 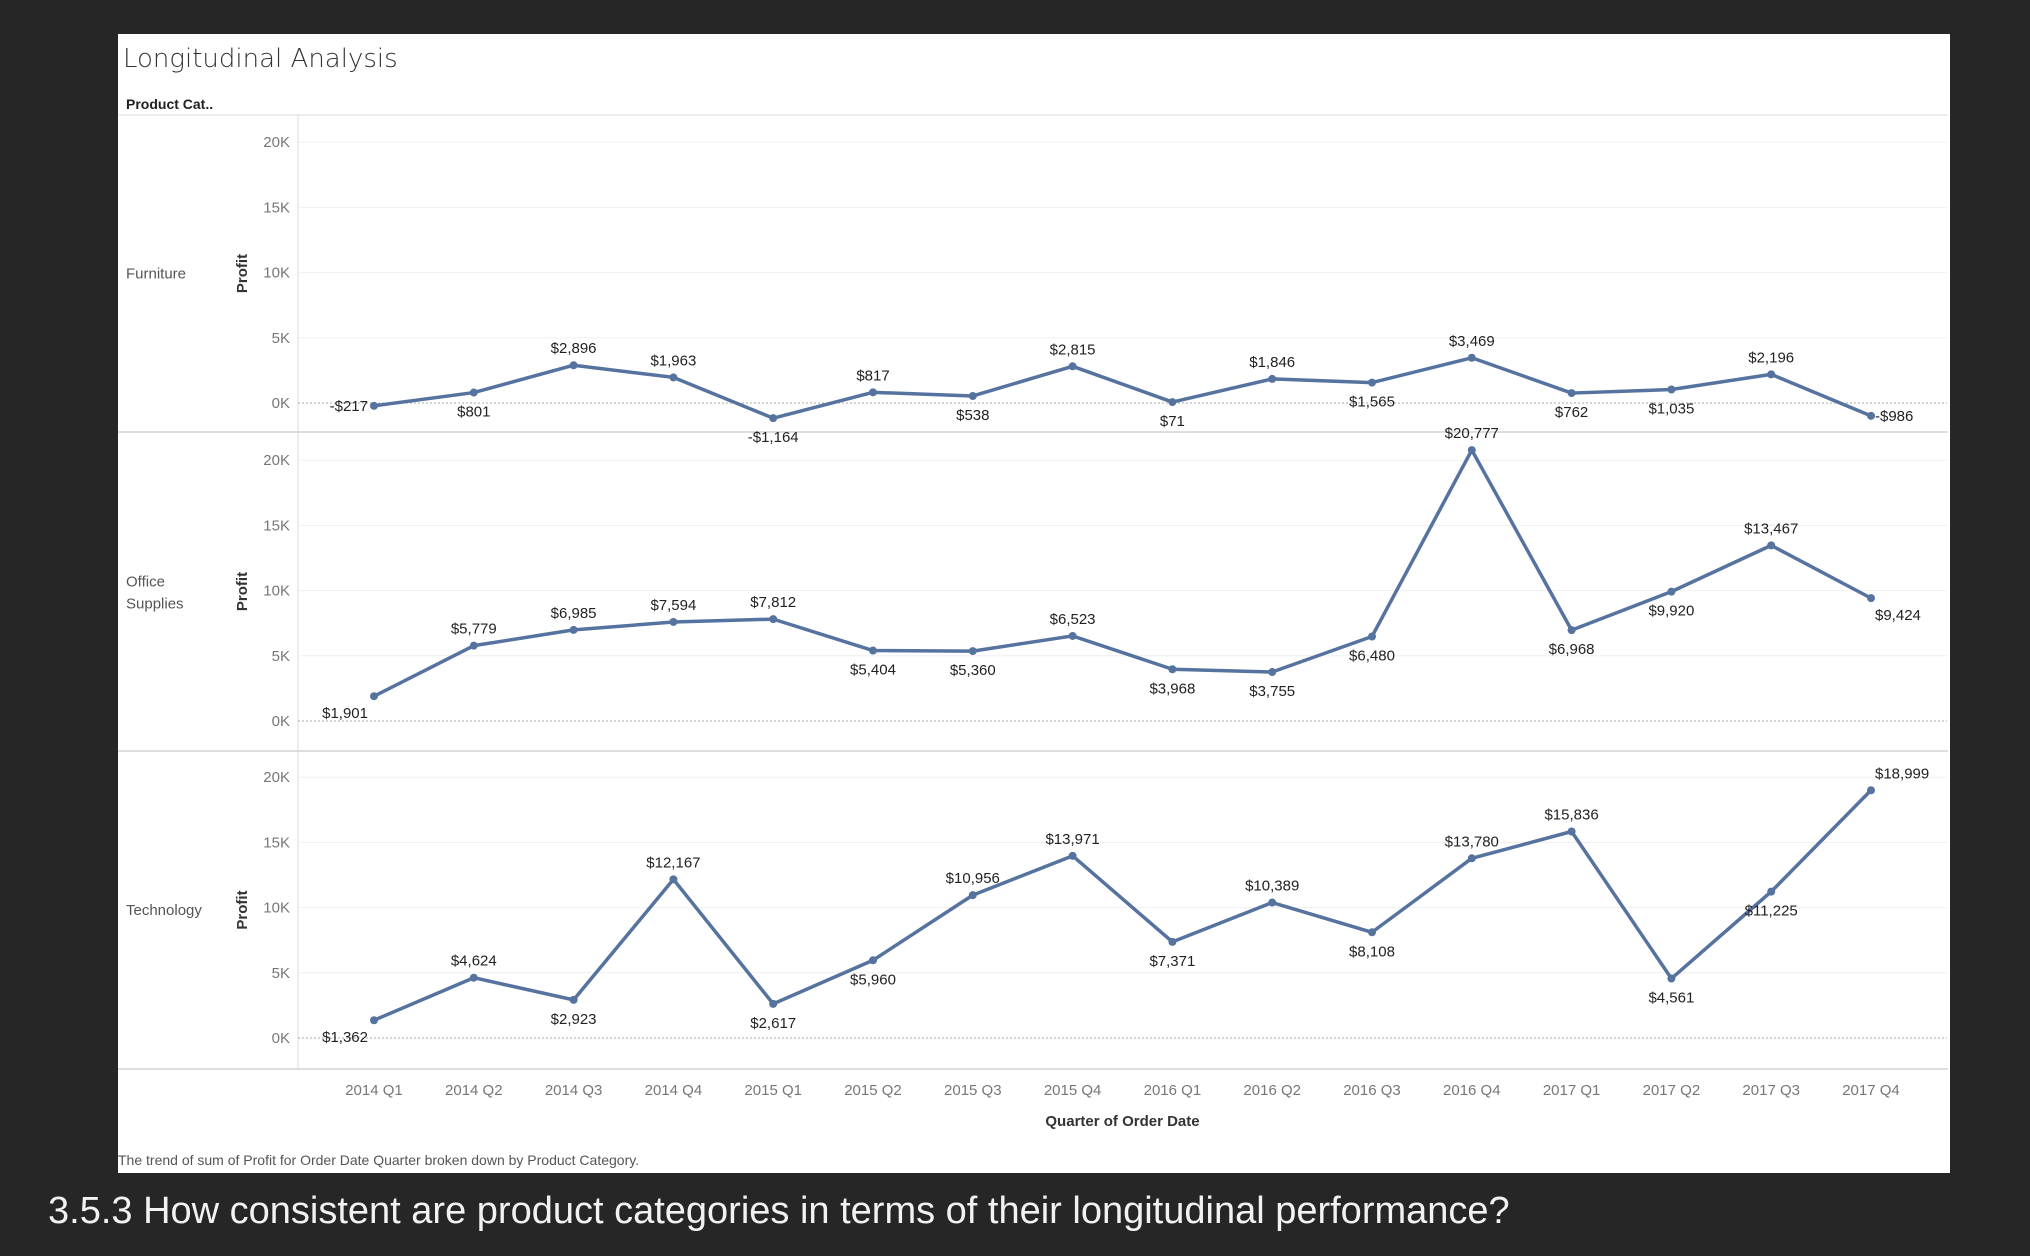 What do you see at coordinates (1122, 1121) in the screenshot?
I see `x-axis-title: Quarter of Order Date` at bounding box center [1122, 1121].